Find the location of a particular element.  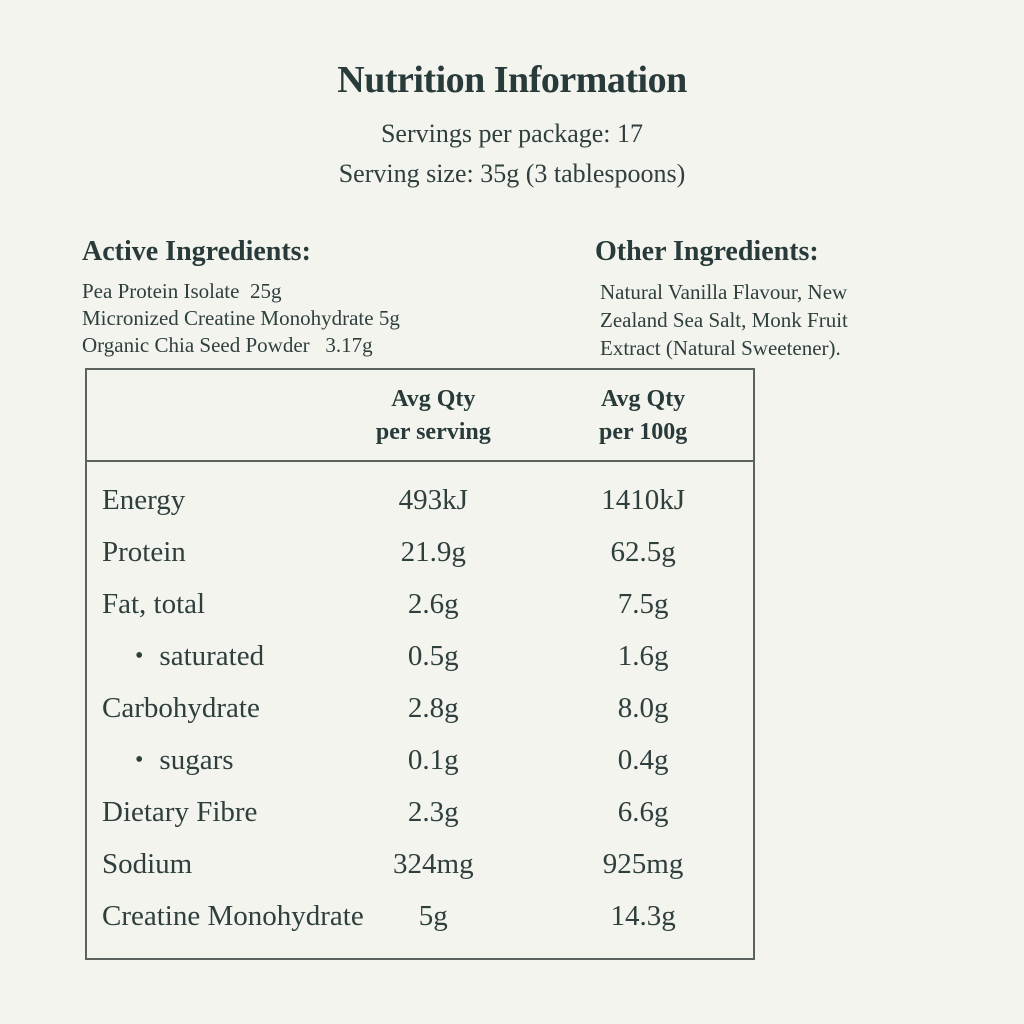

row-per100g-value: 8.0g is located at coordinates (643, 707).